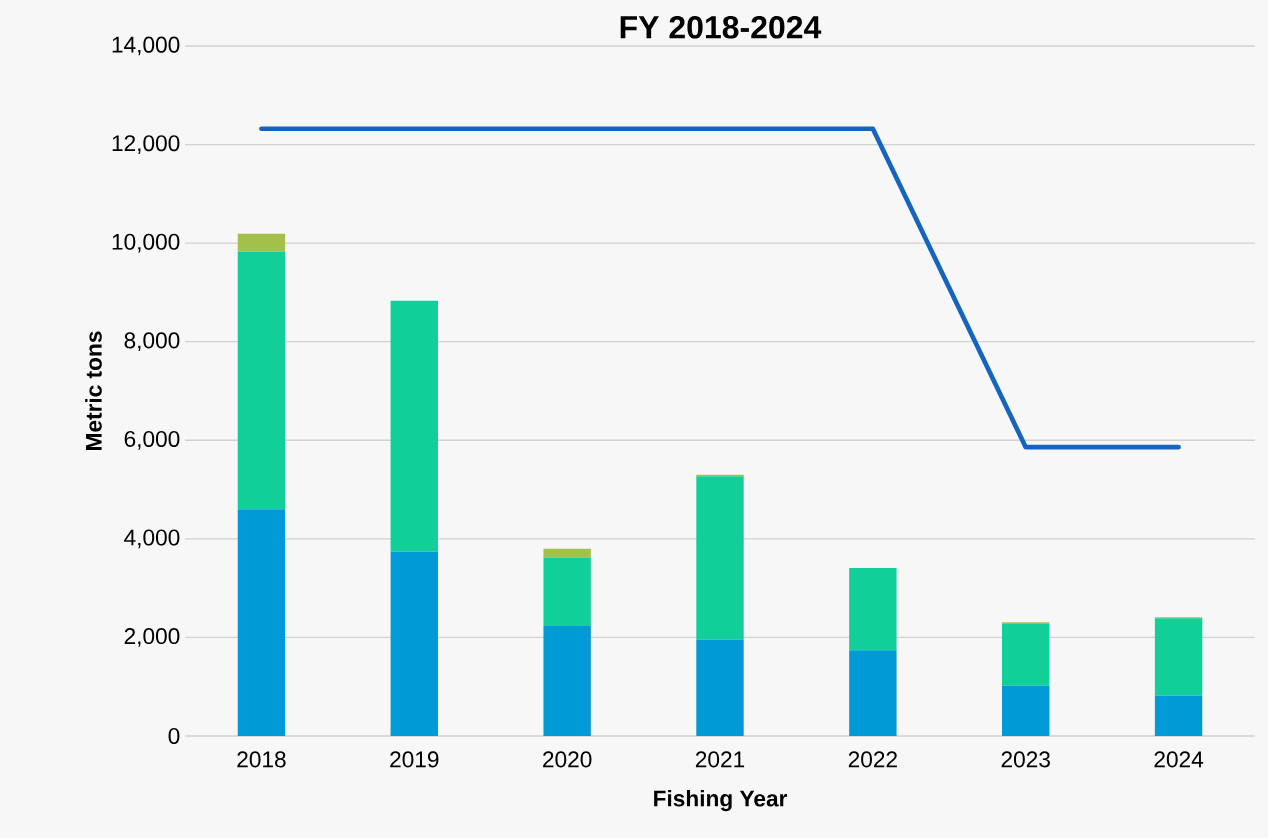  What do you see at coordinates (152, 539) in the screenshot?
I see `y-tick-label: 4,000` at bounding box center [152, 539].